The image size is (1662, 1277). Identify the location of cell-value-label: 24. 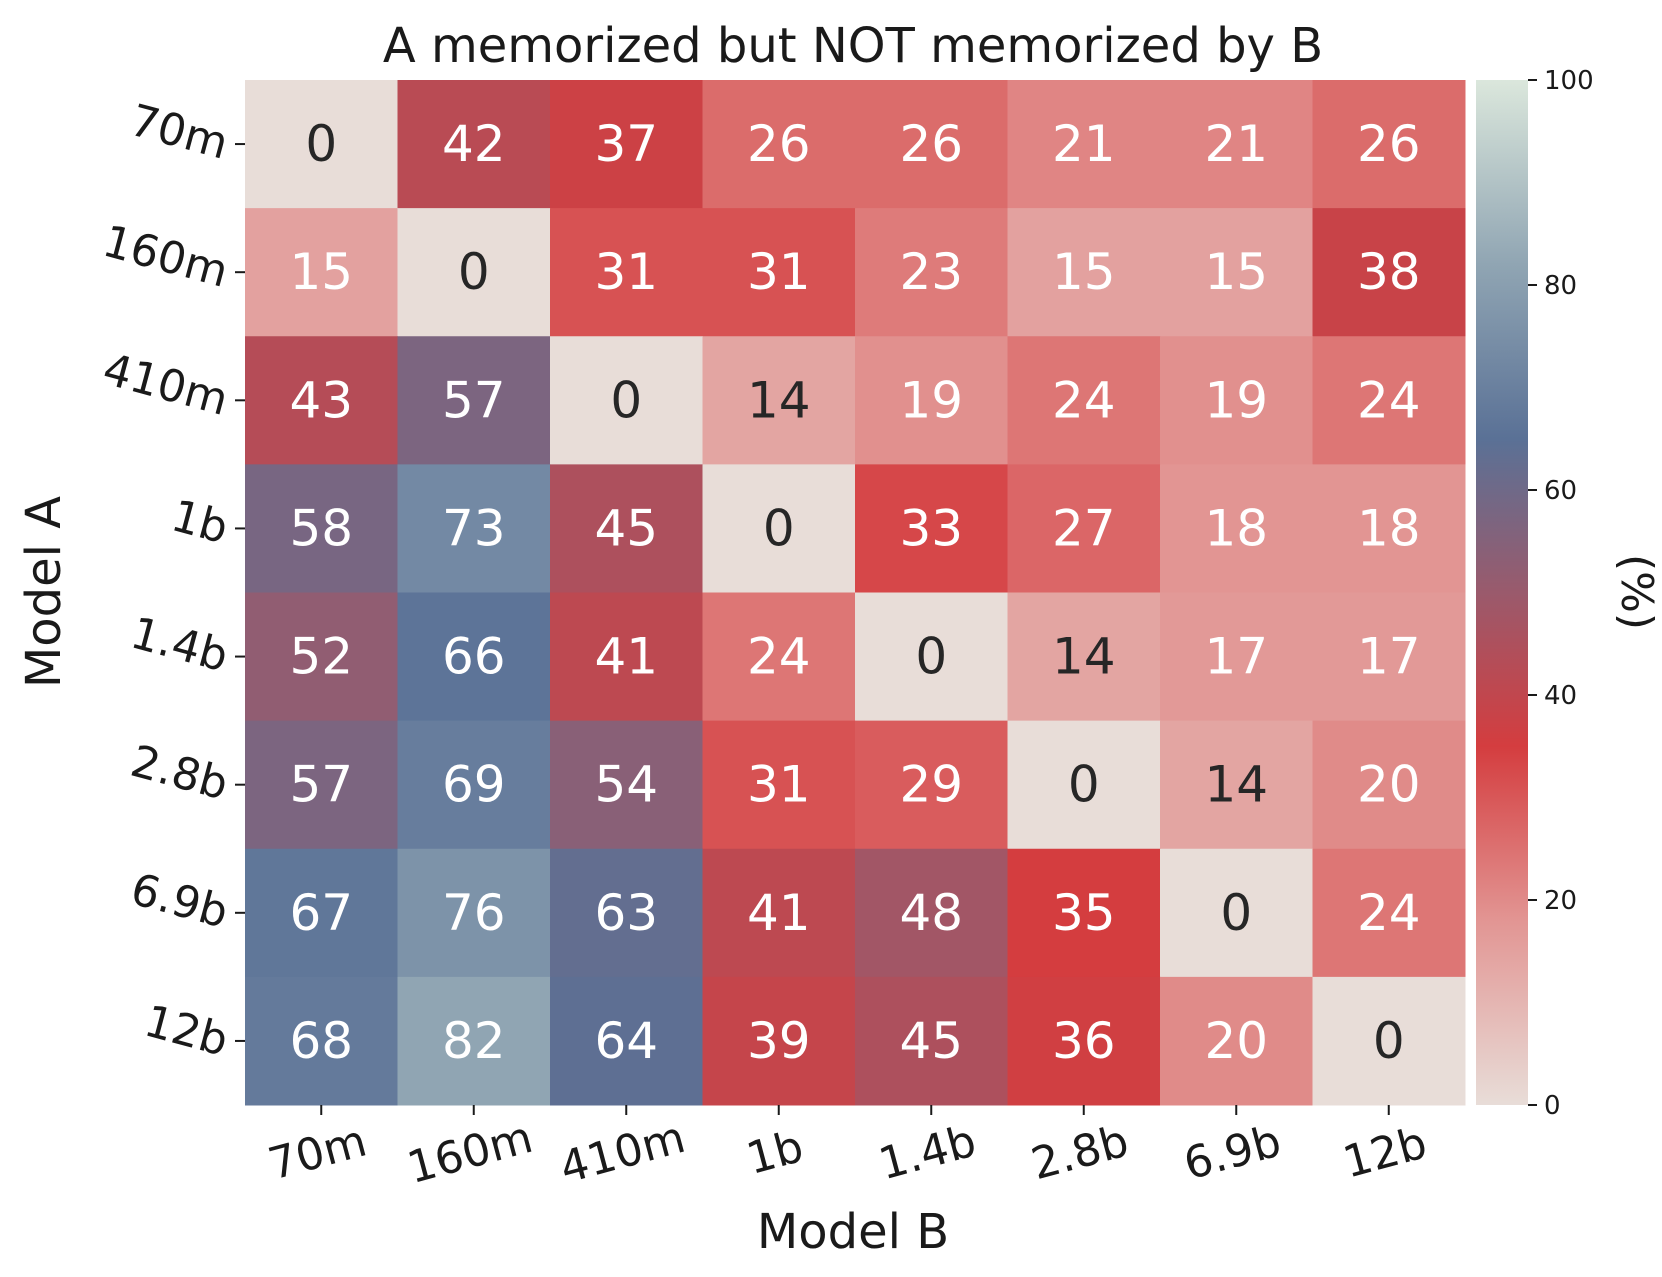
(1084, 400).